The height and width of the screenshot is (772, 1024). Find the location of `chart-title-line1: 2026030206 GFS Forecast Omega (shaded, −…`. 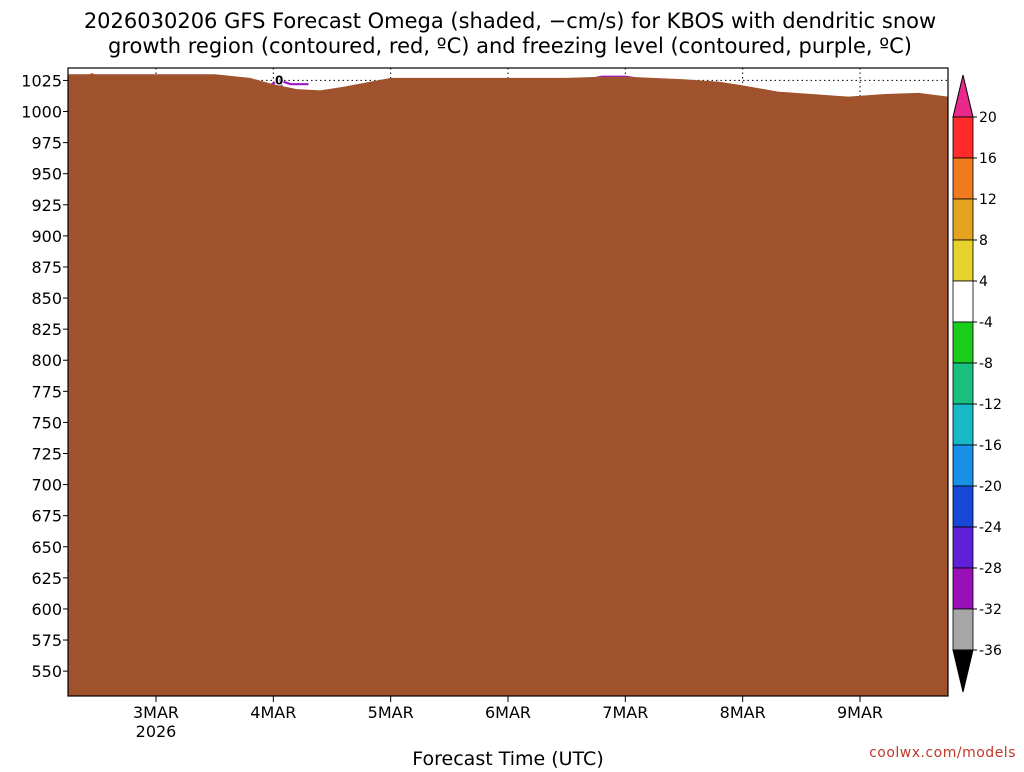

chart-title-line1: 2026030206 GFS Forecast Omega (shaded, −… is located at coordinates (510, 21).